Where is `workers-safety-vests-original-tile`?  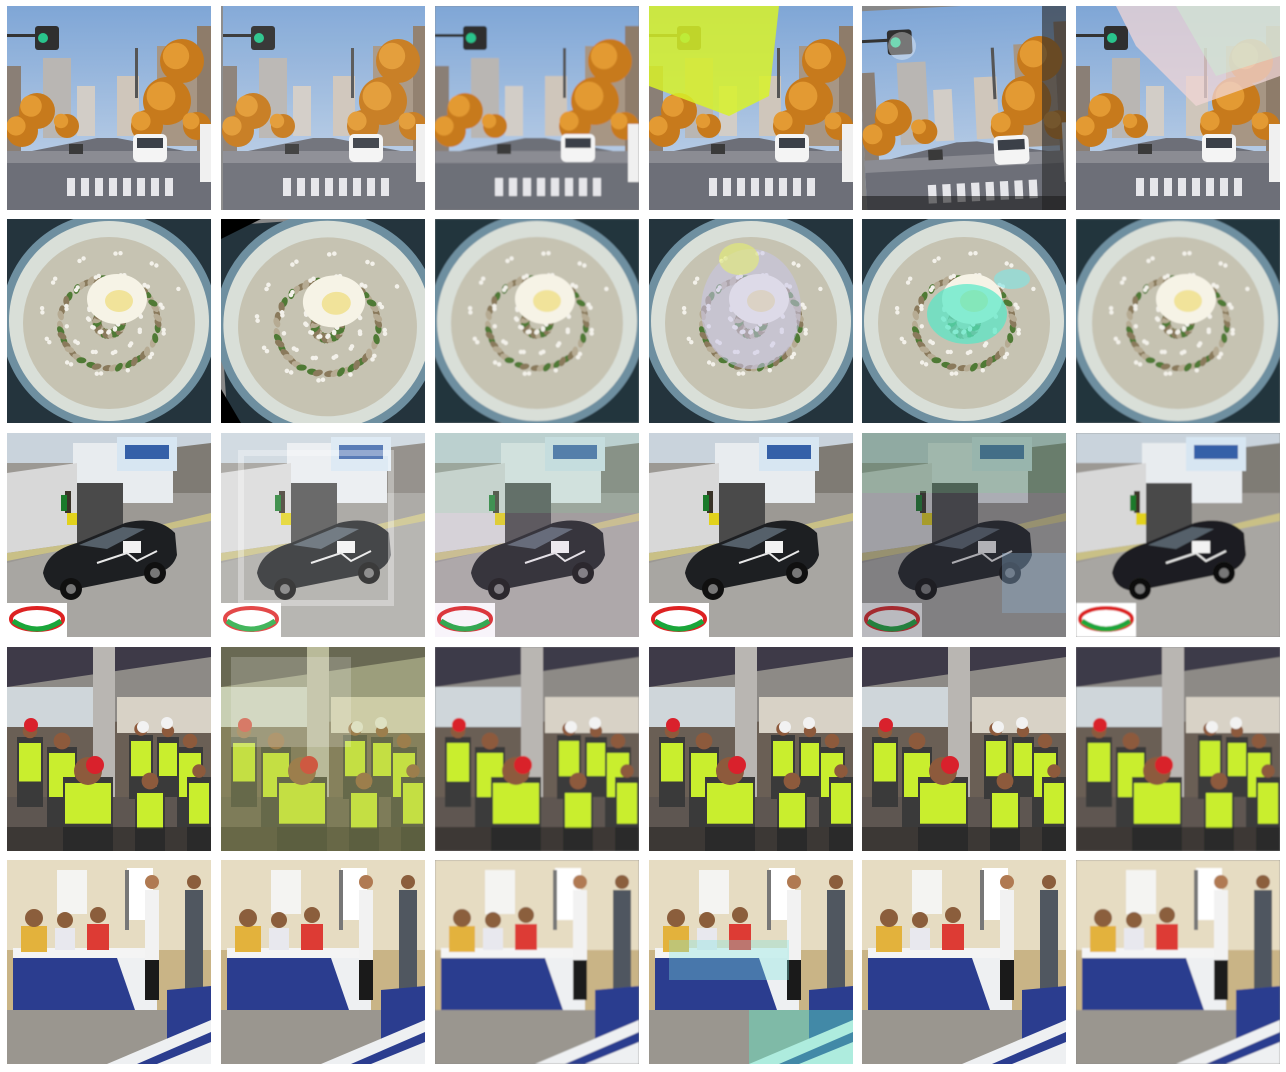
workers-safety-vests-original-tile is located at coordinates (109, 749).